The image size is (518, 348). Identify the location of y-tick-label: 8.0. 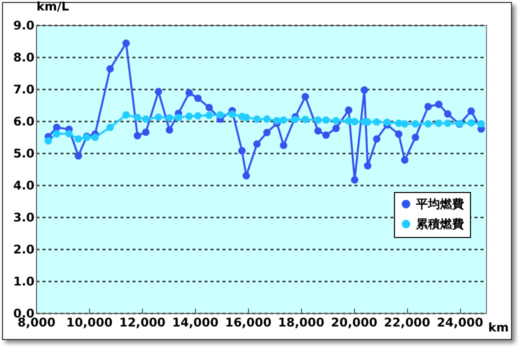
(23, 57).